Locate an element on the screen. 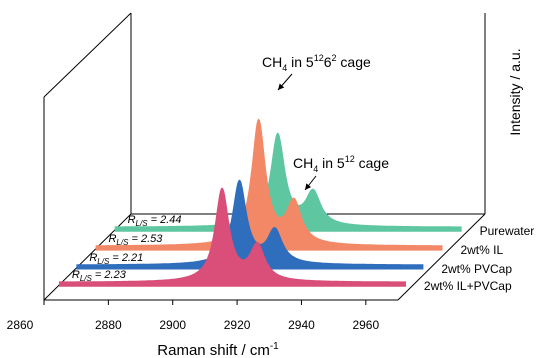 The image size is (539, 358). x-tick-label: 2900 is located at coordinates (172, 325).